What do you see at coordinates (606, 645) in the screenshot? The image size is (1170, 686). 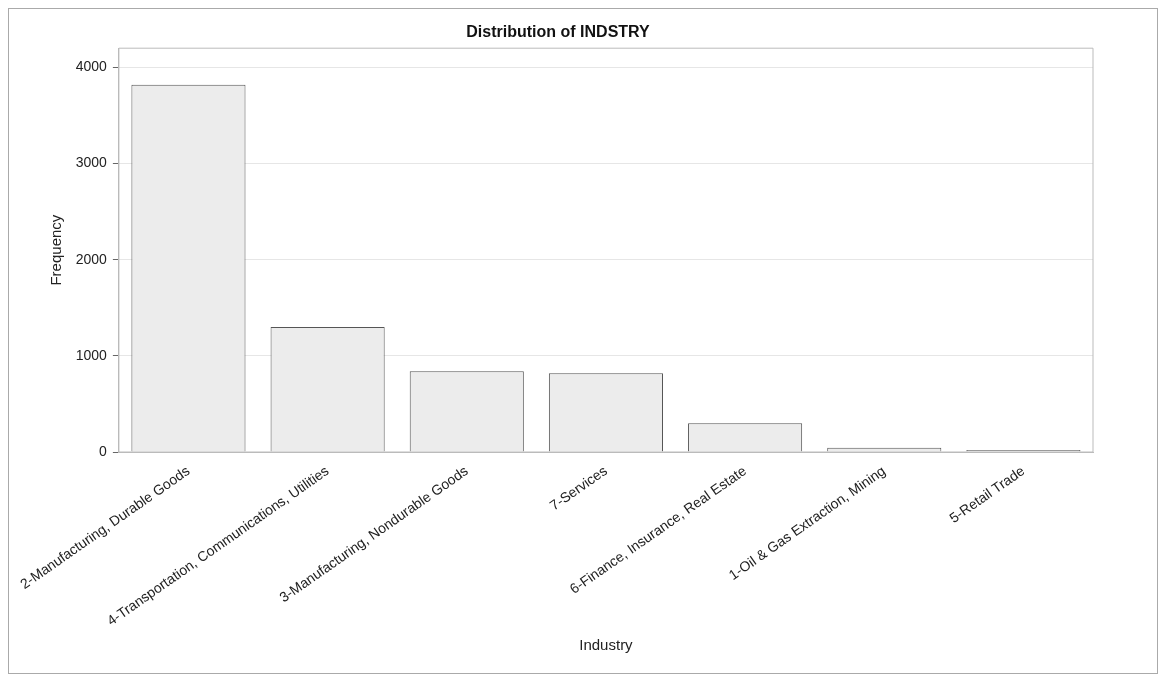 I see `x-axis-title: Industry` at bounding box center [606, 645].